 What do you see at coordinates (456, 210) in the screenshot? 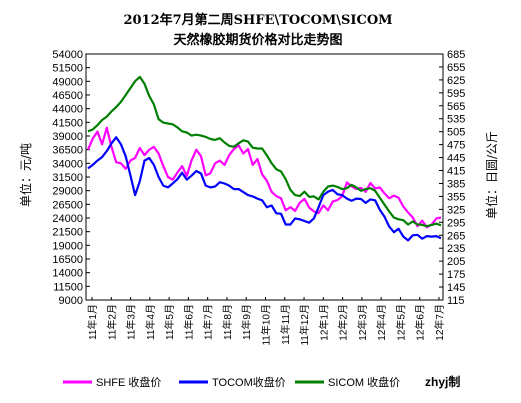
I see `right-y-tick-label: 325` at bounding box center [456, 210].